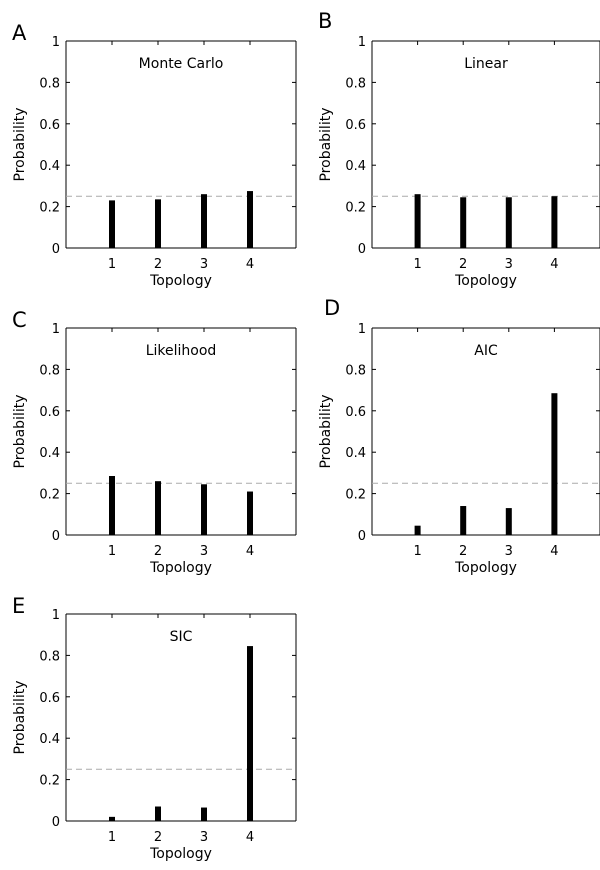 The image size is (600, 870). I want to click on panel-title: AIC, so click(486, 351).